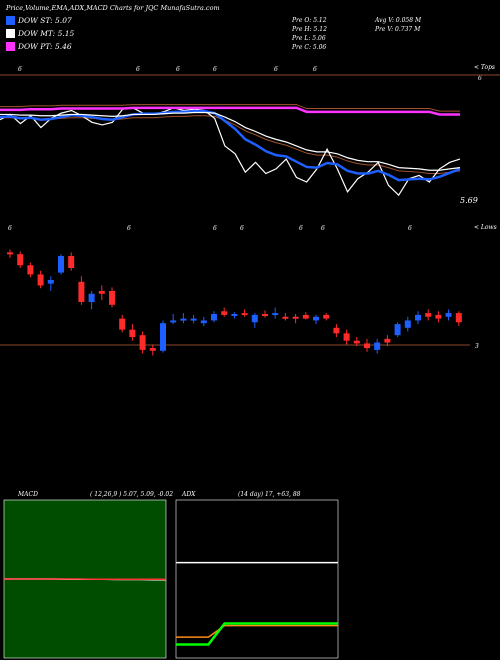  I want to click on prev-high: Pre H: 5.12, so click(309, 29).